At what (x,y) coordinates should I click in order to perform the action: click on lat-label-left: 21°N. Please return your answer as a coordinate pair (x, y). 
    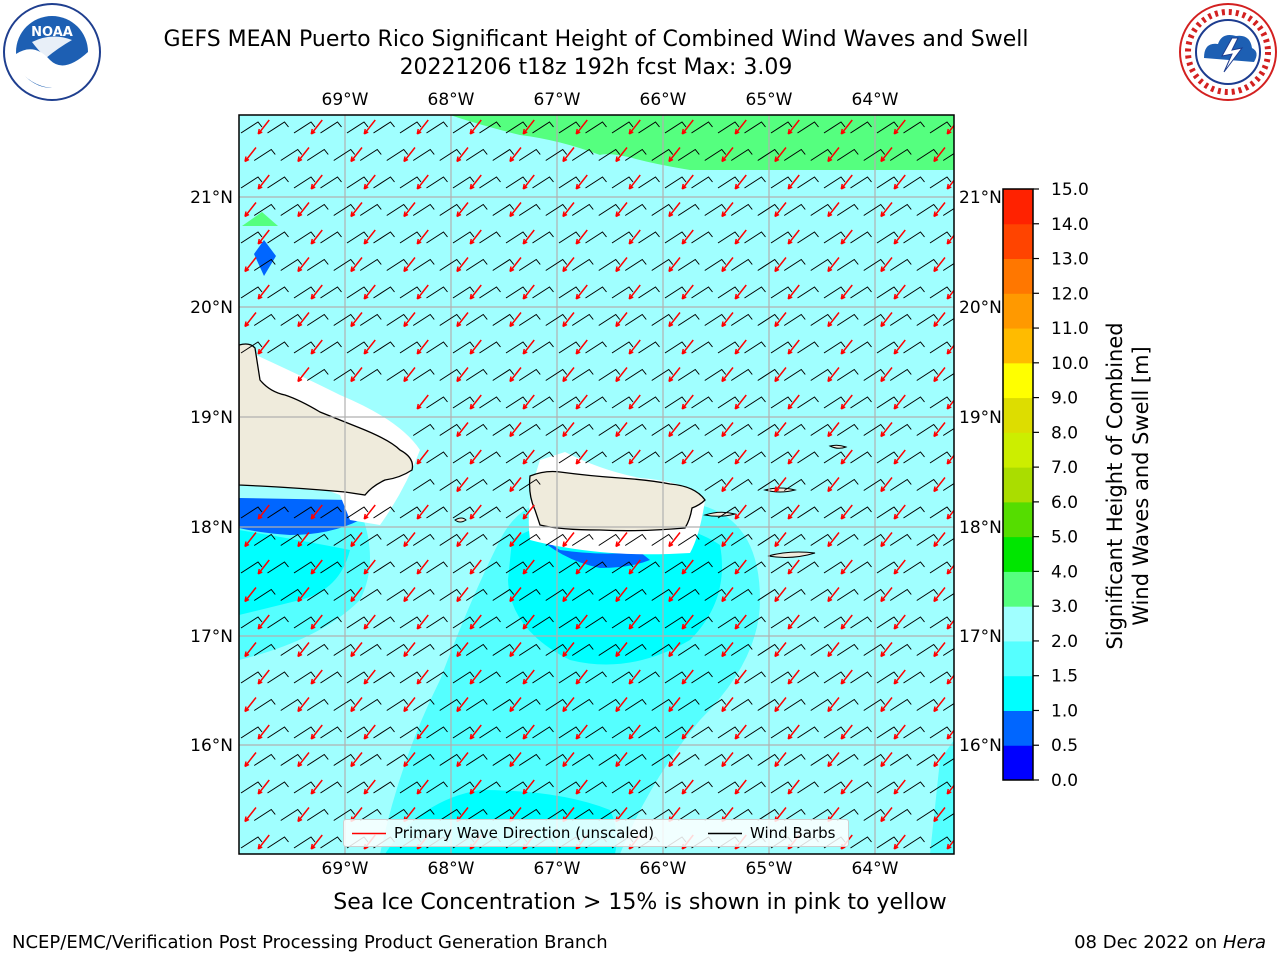
    Looking at the image, I should click on (211, 198).